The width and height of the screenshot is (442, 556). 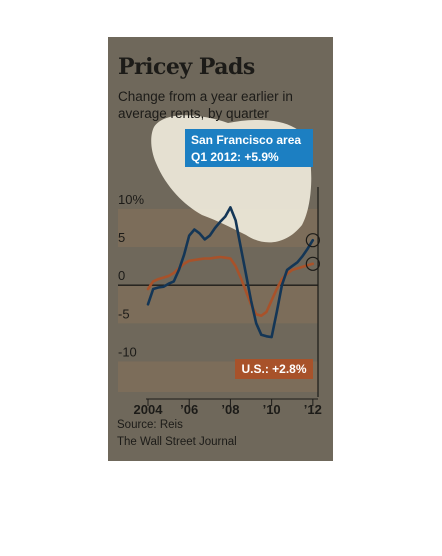 I want to click on x-tick-label: ’06, so click(x=189, y=409).